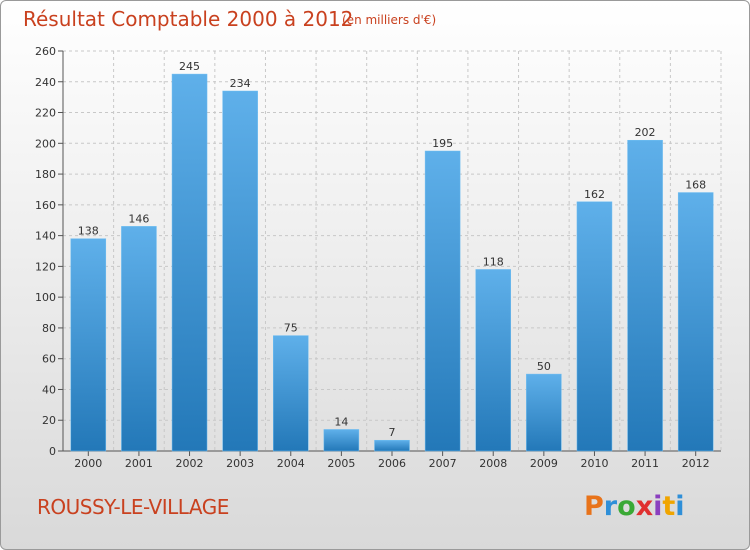 The height and width of the screenshot is (550, 750). What do you see at coordinates (138, 218) in the screenshot?
I see `data-label: 146` at bounding box center [138, 218].